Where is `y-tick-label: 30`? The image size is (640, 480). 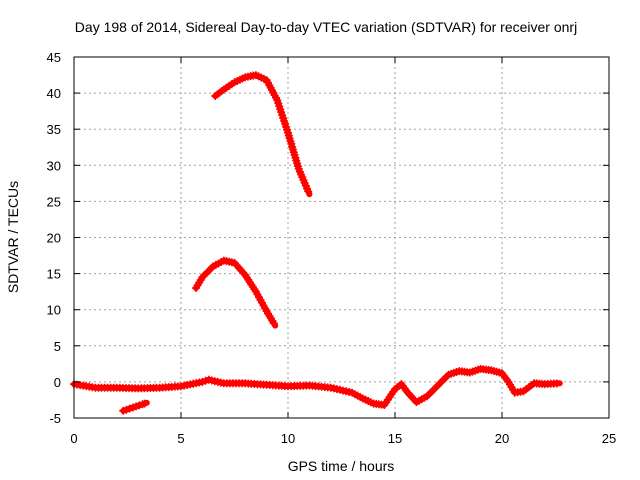
y-tick-label: 30 is located at coordinates (54, 165).